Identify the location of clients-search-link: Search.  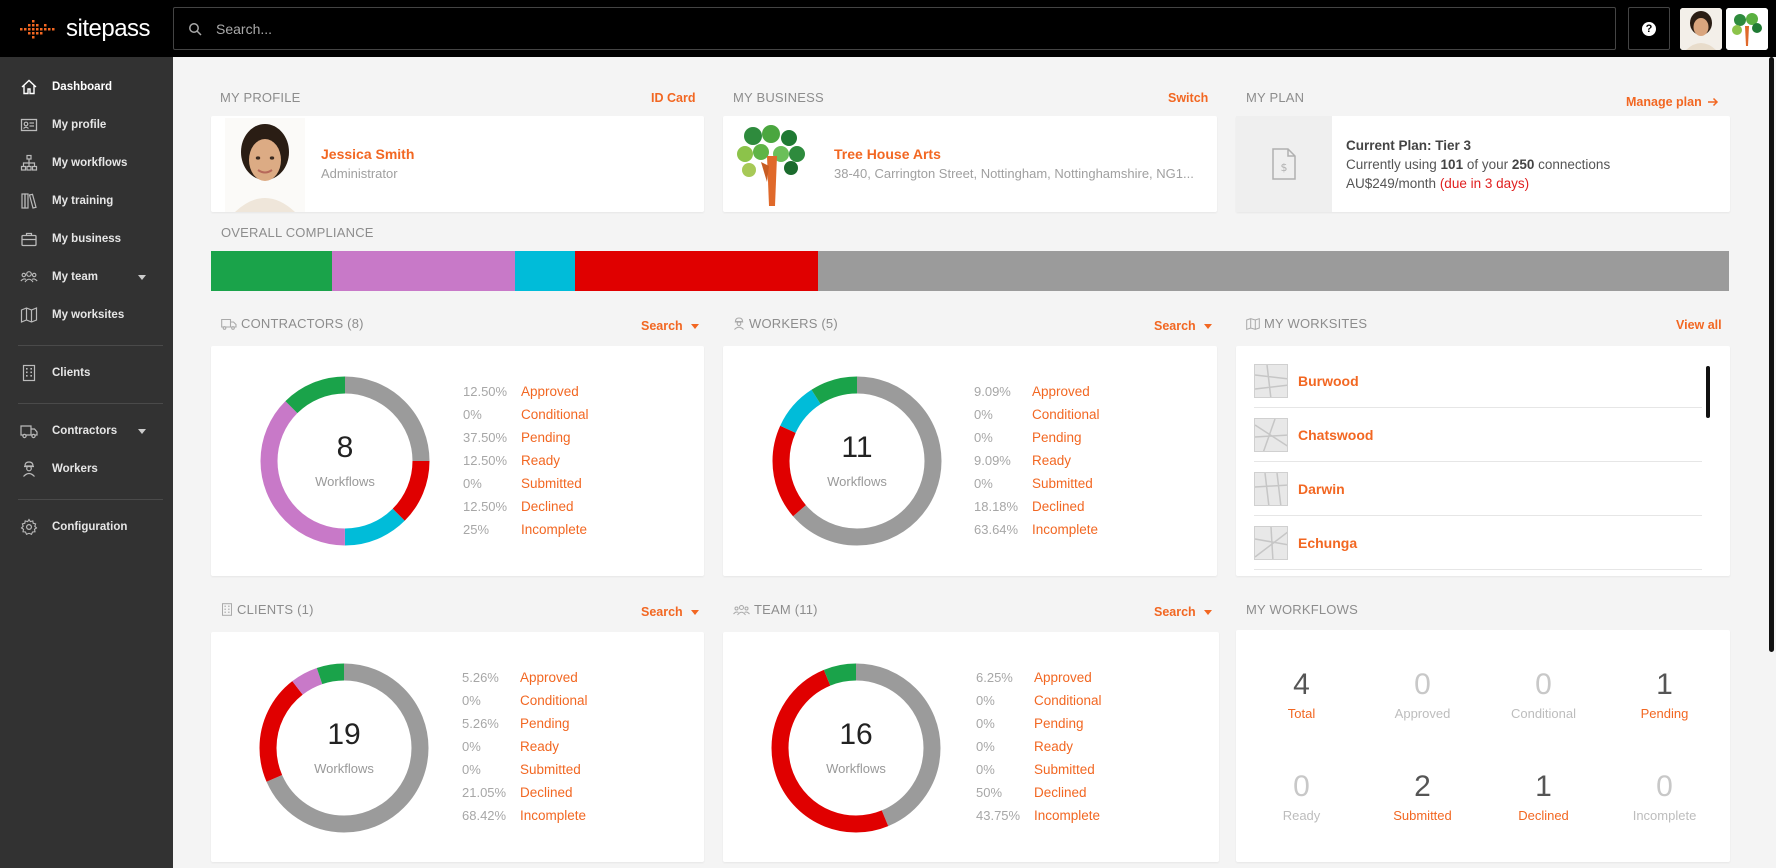
(670, 612).